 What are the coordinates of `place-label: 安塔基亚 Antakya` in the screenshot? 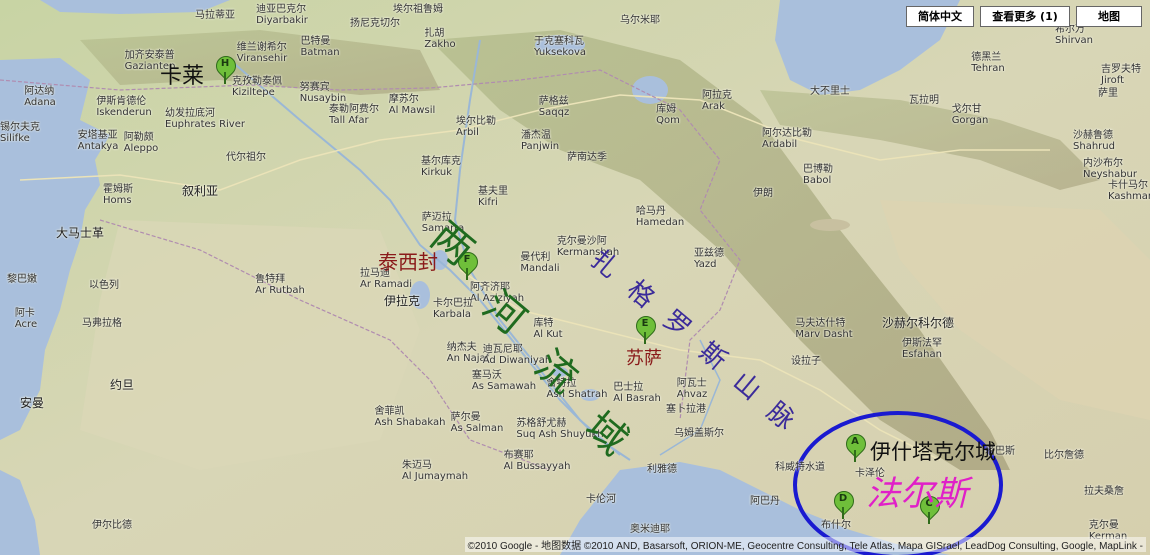 It's located at (98, 141).